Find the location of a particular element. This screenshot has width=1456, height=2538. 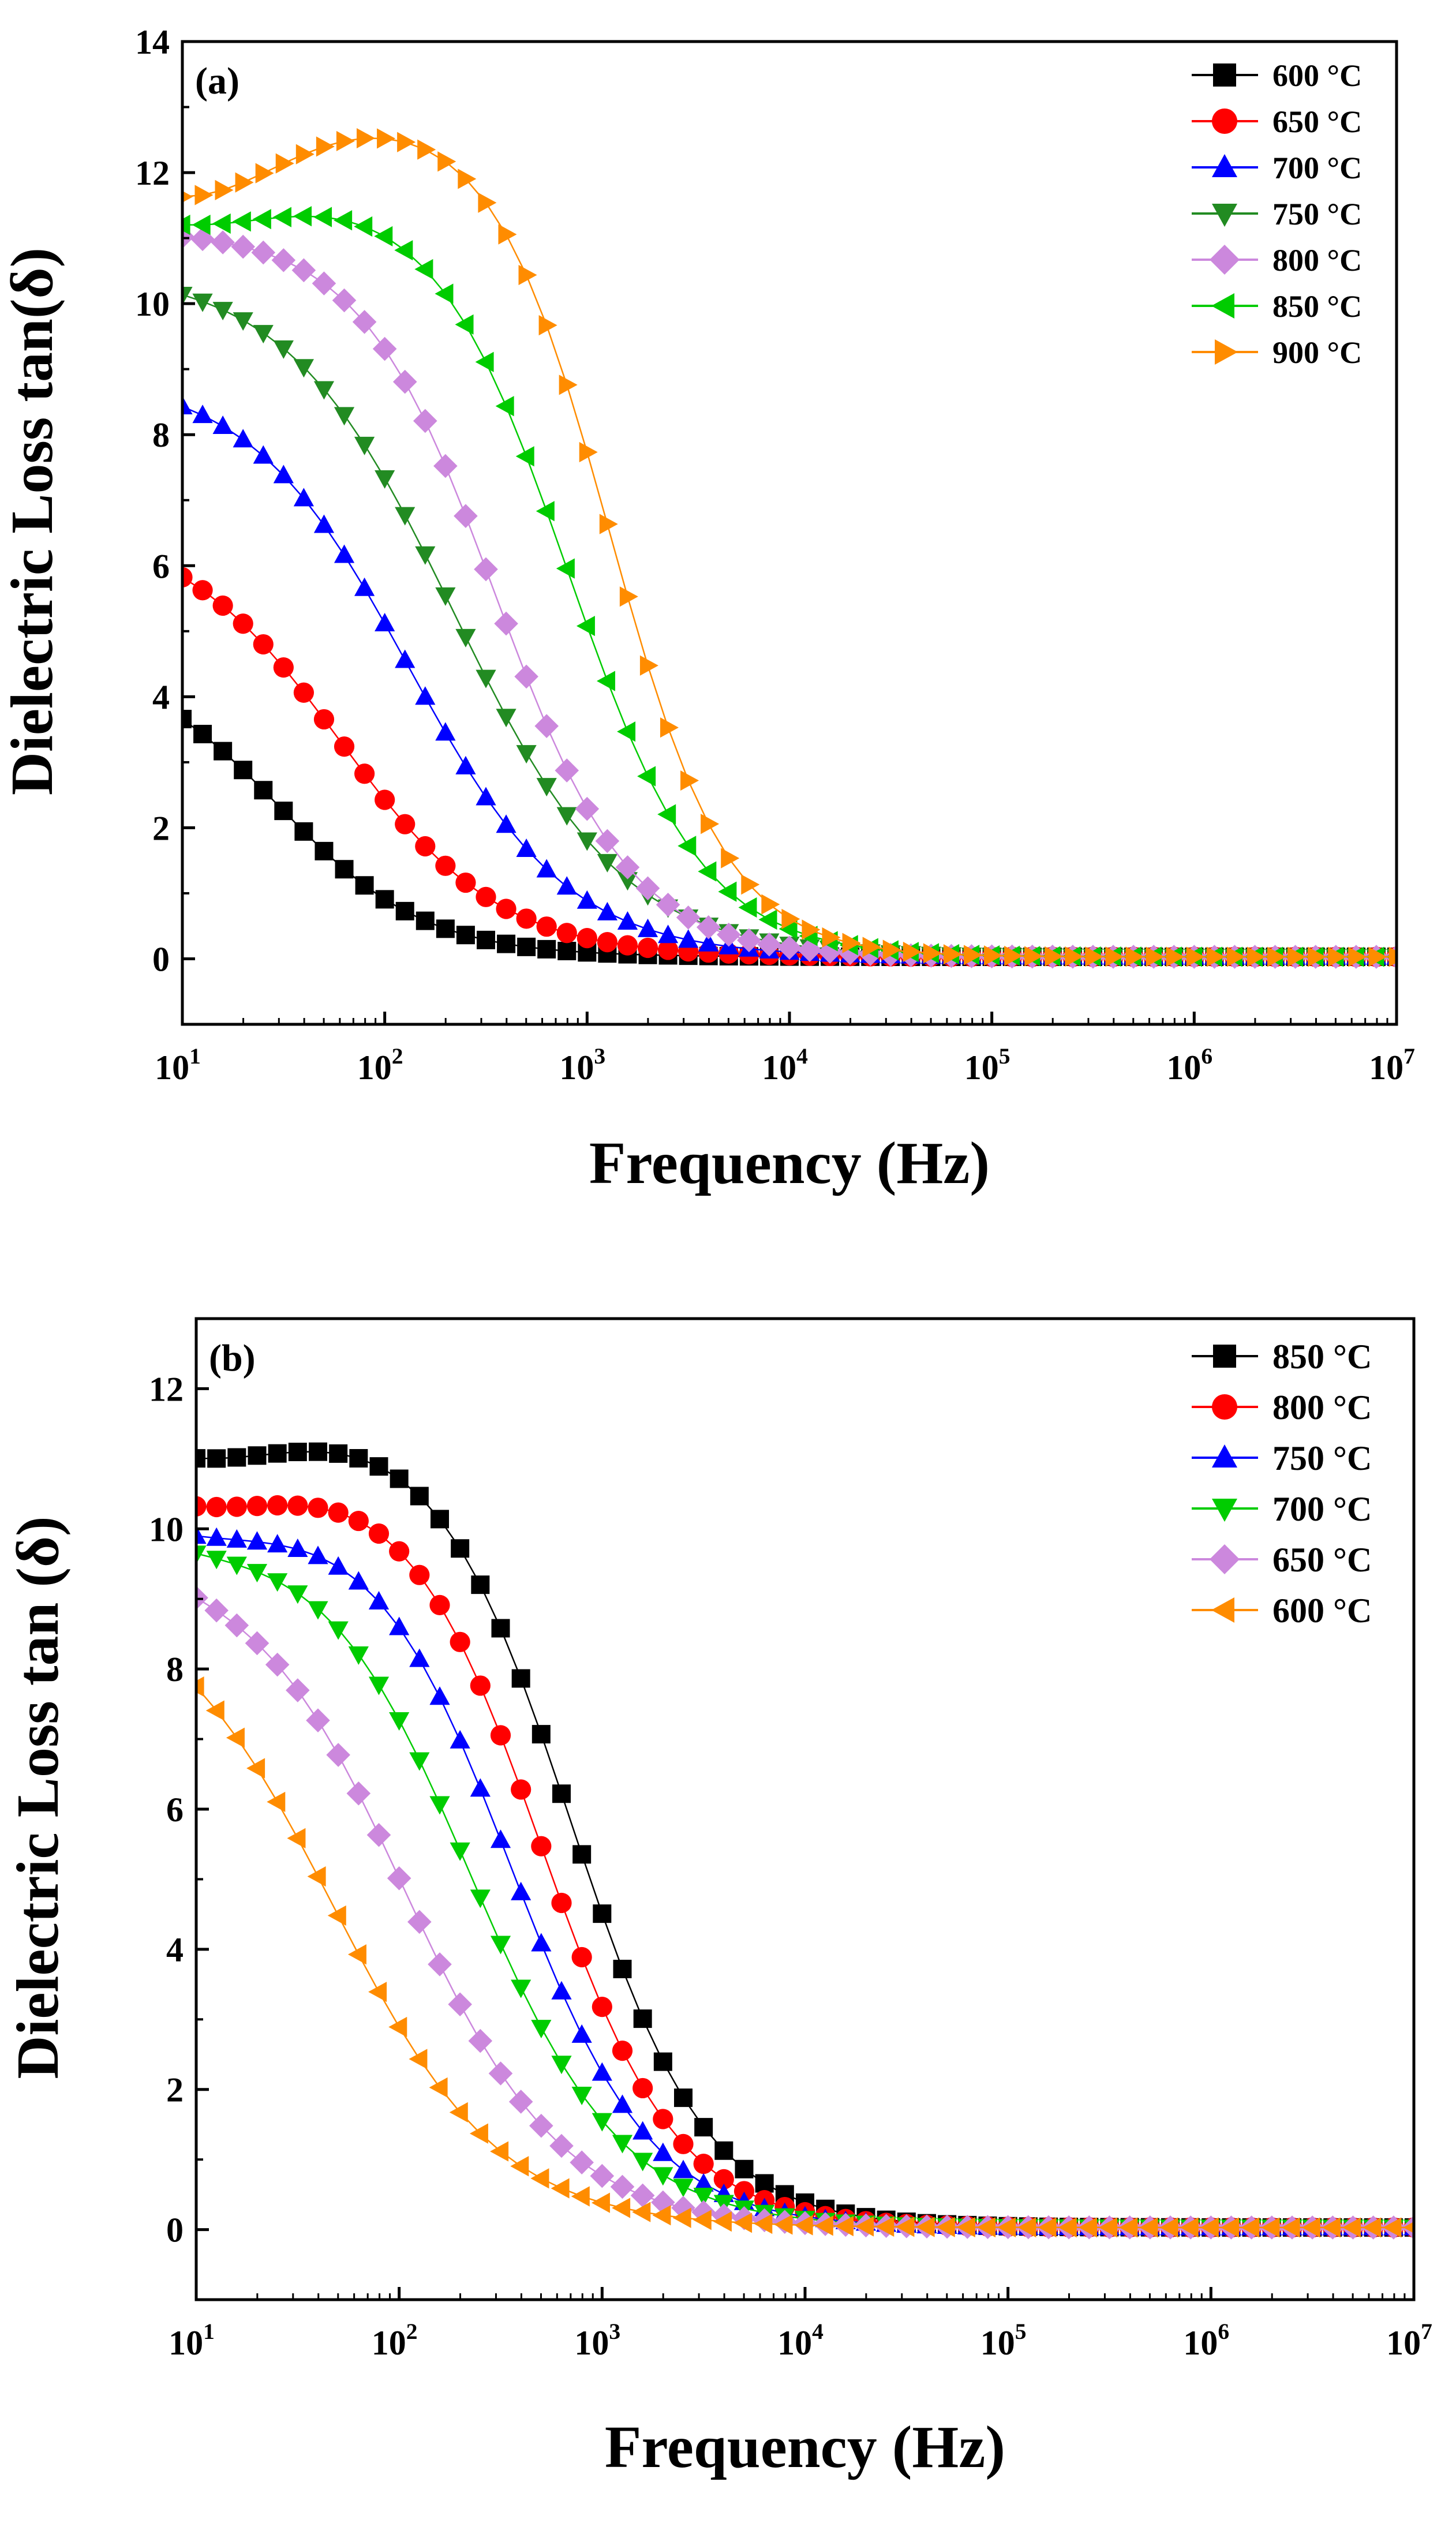

x-tick-label: 10¹ is located at coordinates (178, 1065).